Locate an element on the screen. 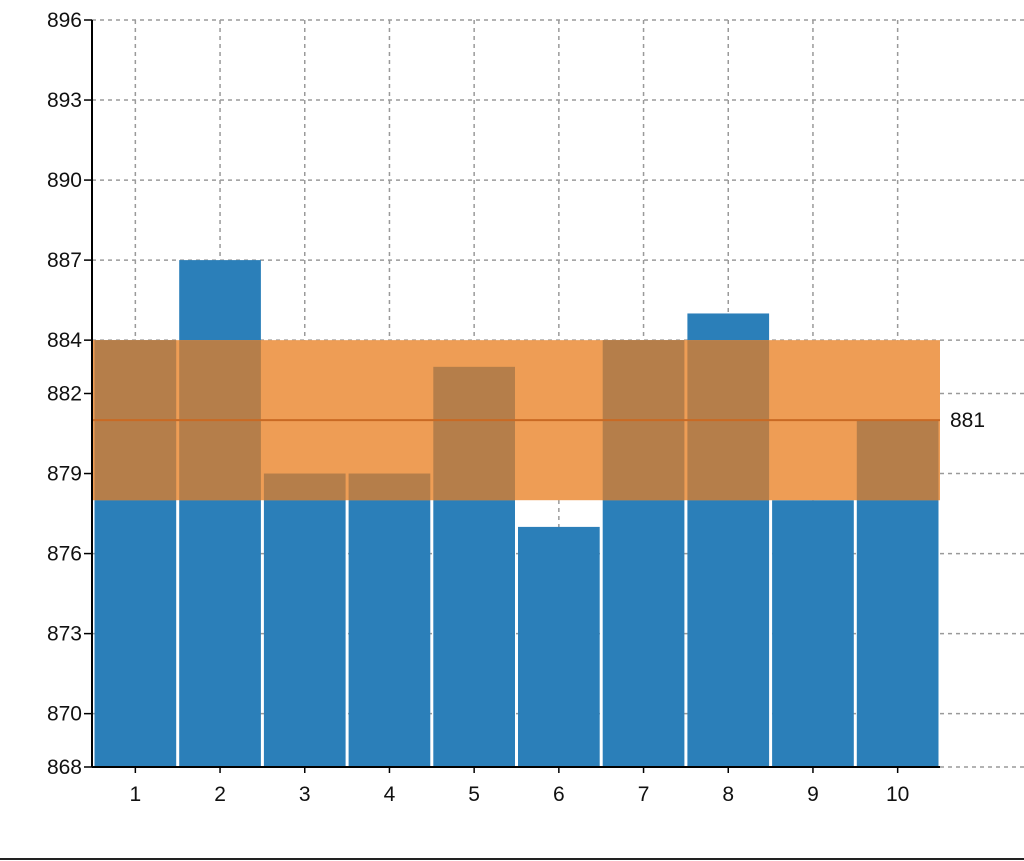  y-tick-label: 873 is located at coordinates (64, 634).